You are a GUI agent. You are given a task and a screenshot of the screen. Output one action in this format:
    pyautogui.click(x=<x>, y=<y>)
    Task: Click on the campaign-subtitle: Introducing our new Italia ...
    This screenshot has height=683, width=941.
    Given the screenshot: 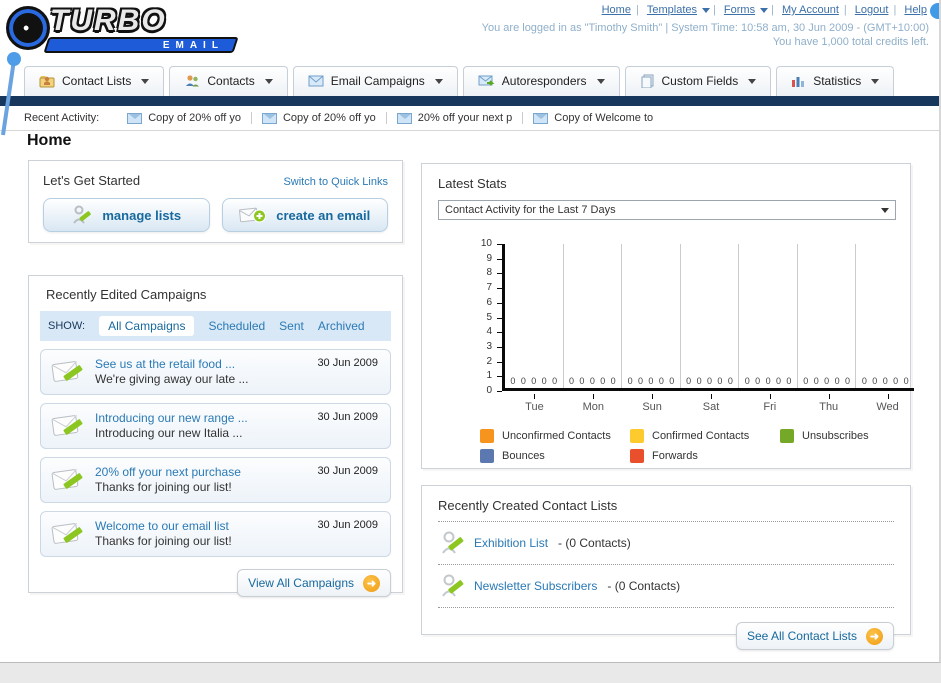 What is the action you would take?
    pyautogui.click(x=169, y=433)
    